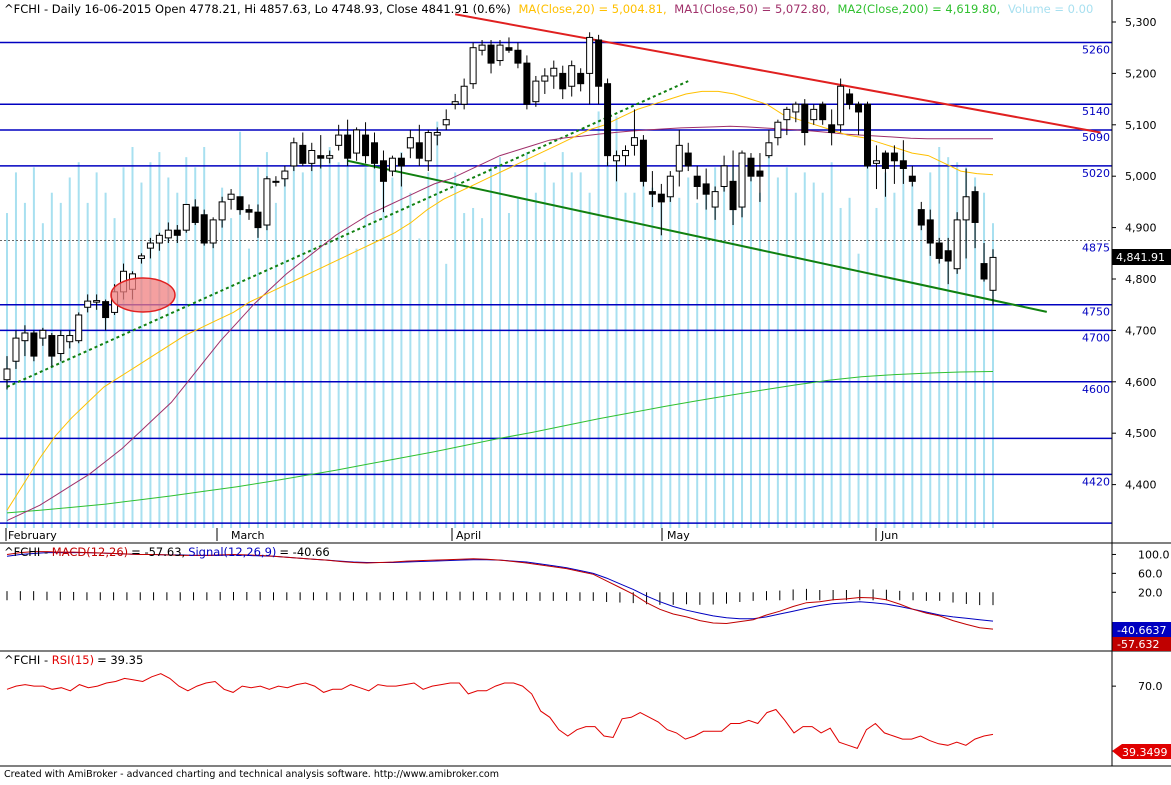 The image size is (1171, 785). I want to click on signal-badge, so click(1141, 629).